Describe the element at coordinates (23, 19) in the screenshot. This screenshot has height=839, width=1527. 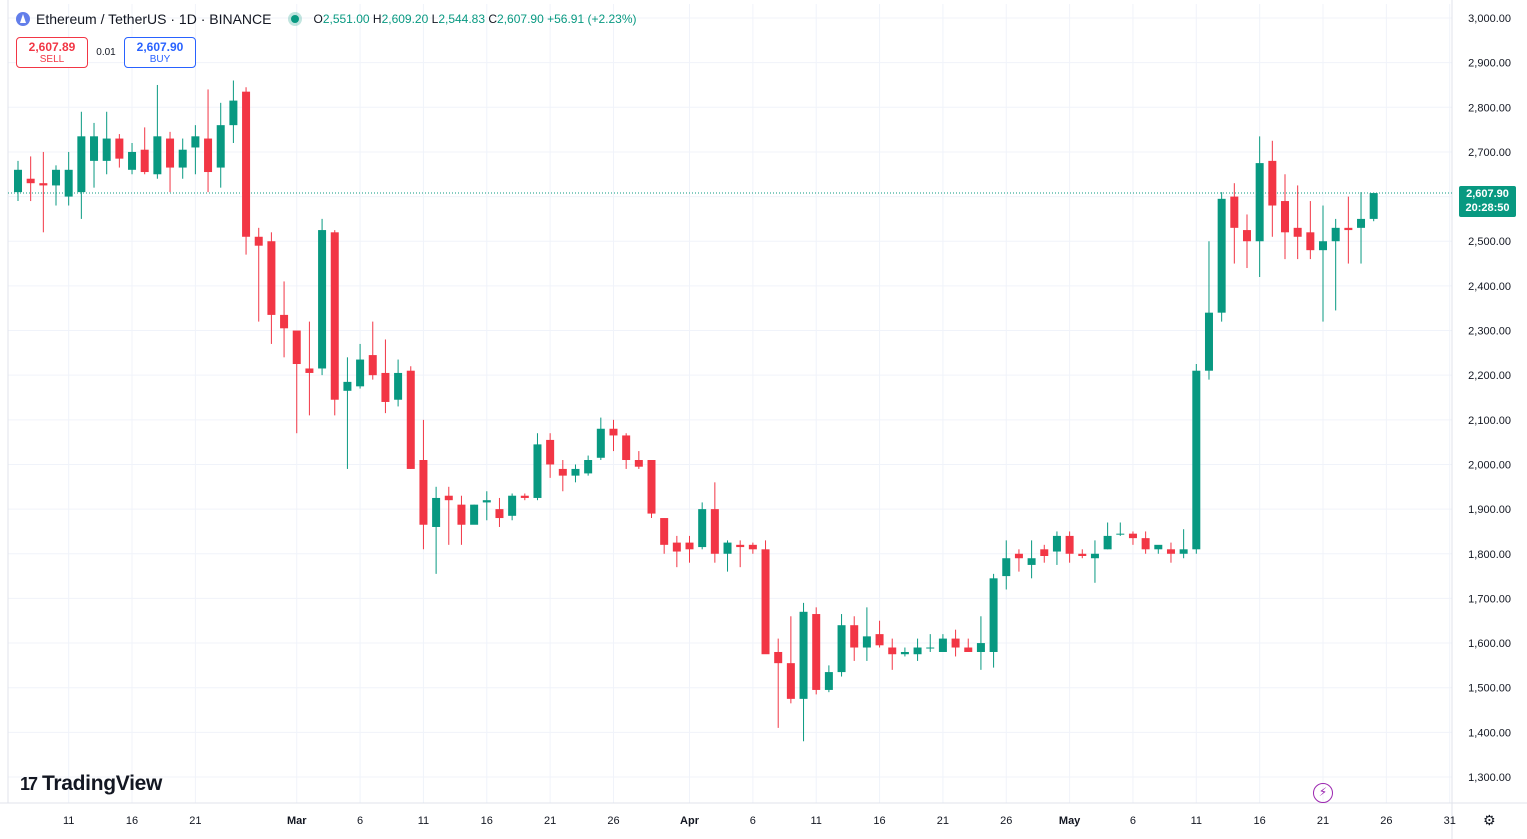
I see `ethereum-icon` at that location.